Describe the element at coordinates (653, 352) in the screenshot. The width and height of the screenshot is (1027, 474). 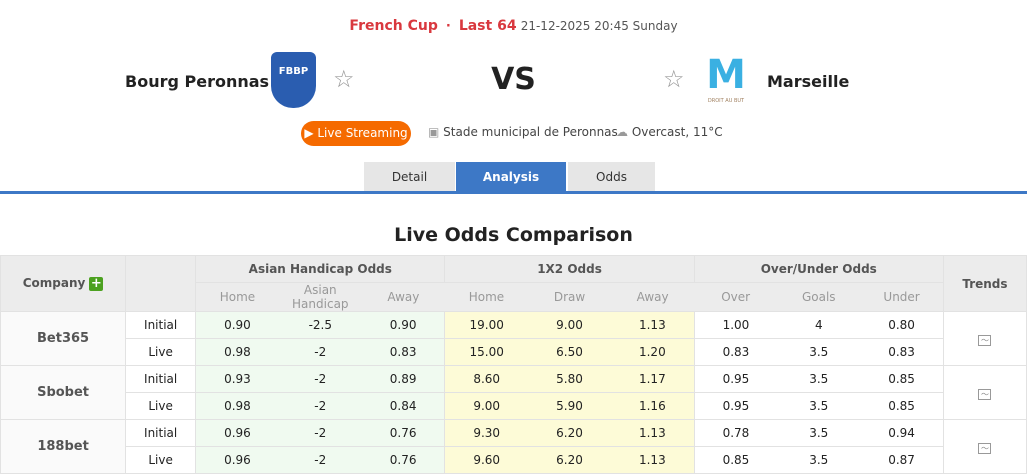
I see `odds-cell: 1.20` at that location.